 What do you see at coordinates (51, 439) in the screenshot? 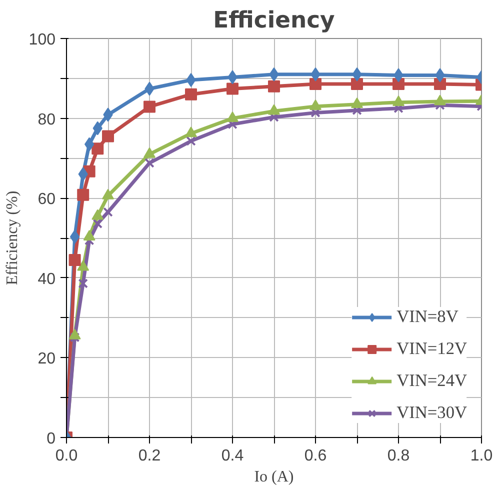
I see `y-tick-label: 0` at bounding box center [51, 439].